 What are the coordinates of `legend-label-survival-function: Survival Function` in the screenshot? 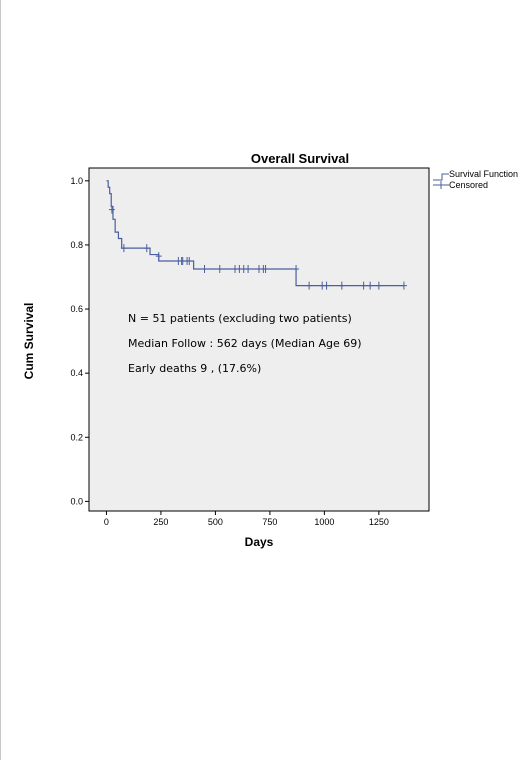 It's located at (483, 174).